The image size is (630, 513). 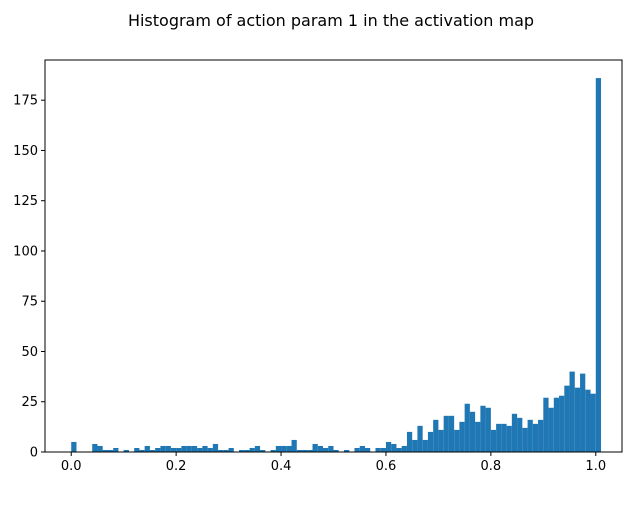 I want to click on x-axis-ticks: 0.0 0.2 0.4 0.6 0.8 1.0, so click(x=333, y=463).